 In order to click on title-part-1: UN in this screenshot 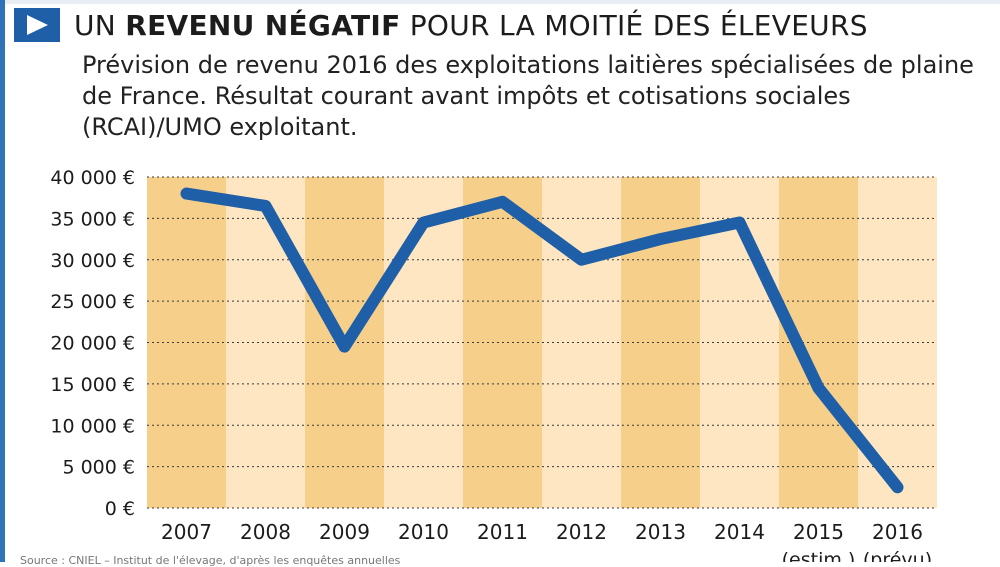, I will do `click(100, 25)`.